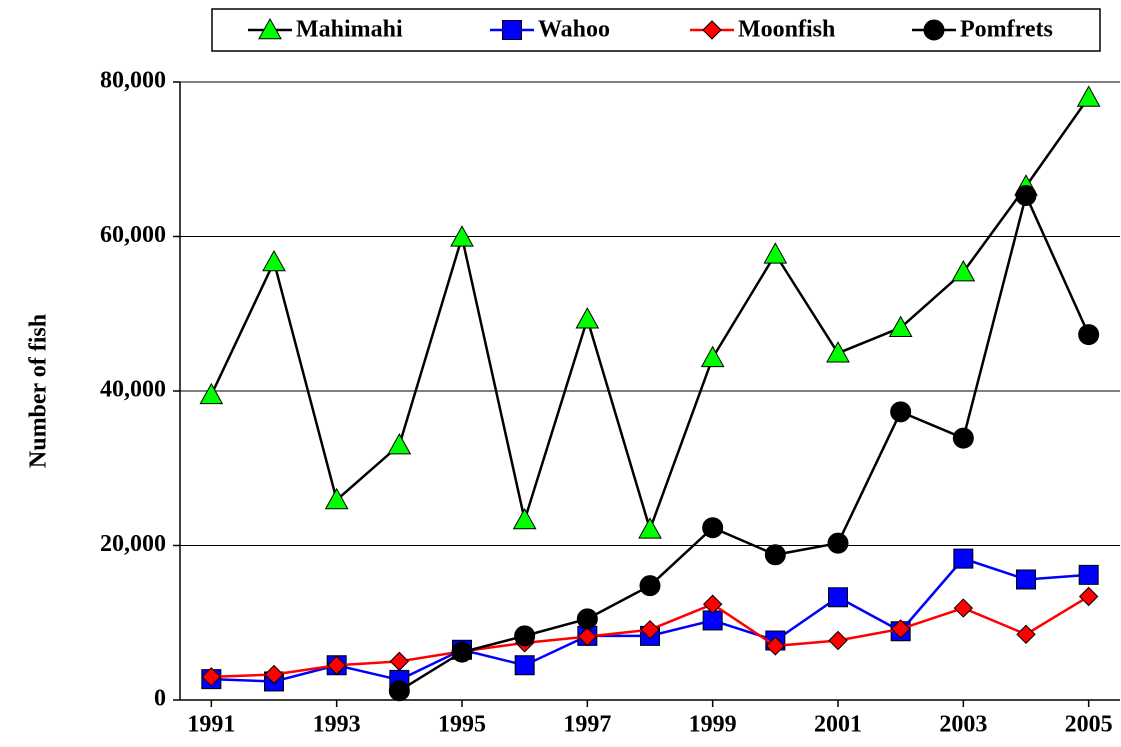 The width and height of the screenshot is (1121, 747). What do you see at coordinates (39, 391) in the screenshot?
I see `y-axis-label: Number of fish` at bounding box center [39, 391].